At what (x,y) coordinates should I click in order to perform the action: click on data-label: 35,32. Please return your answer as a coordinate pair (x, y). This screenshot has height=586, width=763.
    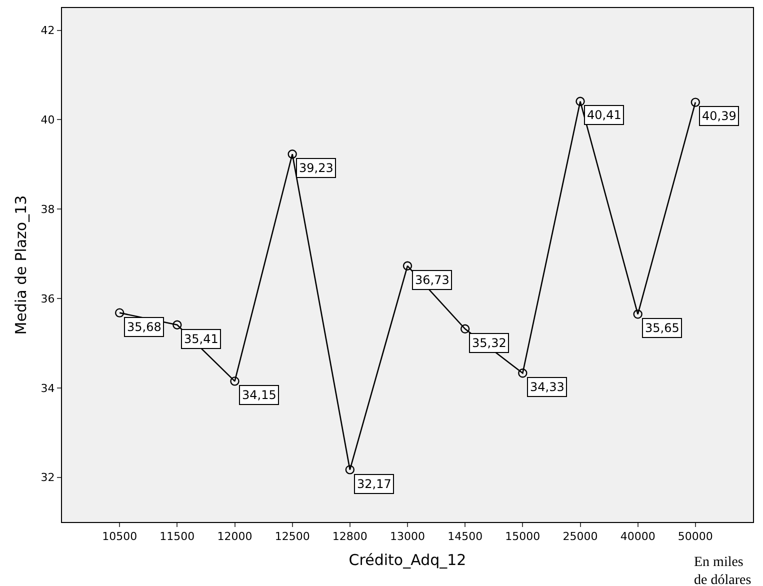
    Looking at the image, I should click on (489, 343).